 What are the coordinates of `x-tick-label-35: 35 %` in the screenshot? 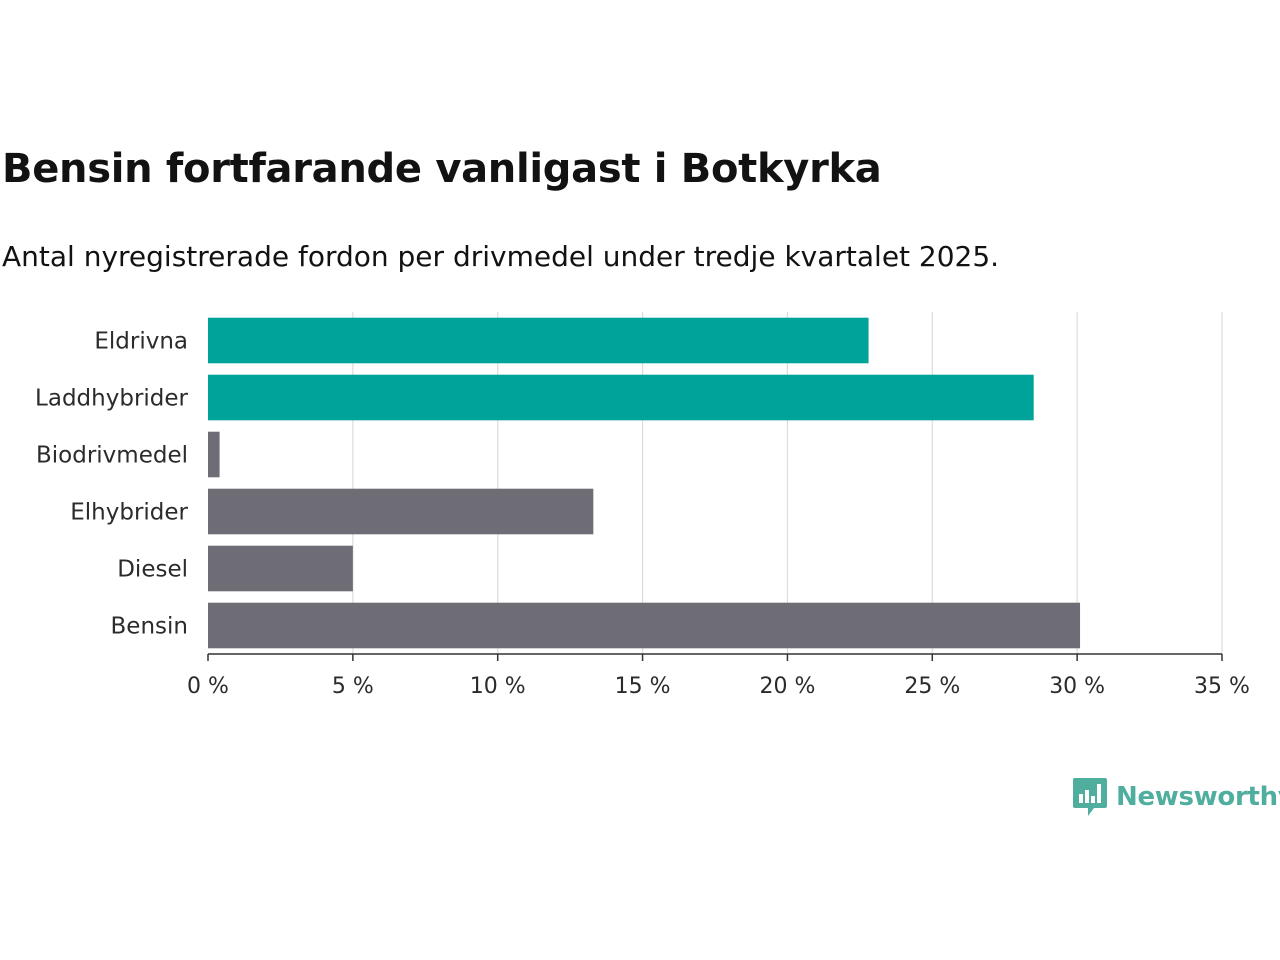 It's located at (1222, 686).